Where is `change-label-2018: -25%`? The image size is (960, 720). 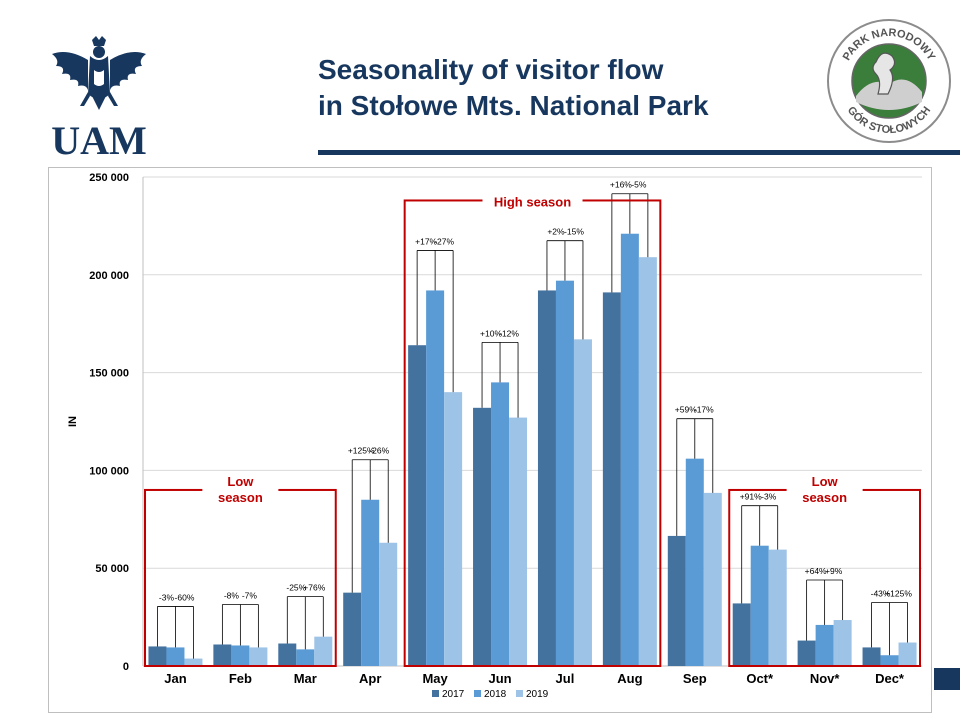
change-label-2018: -25% is located at coordinates (296, 588).